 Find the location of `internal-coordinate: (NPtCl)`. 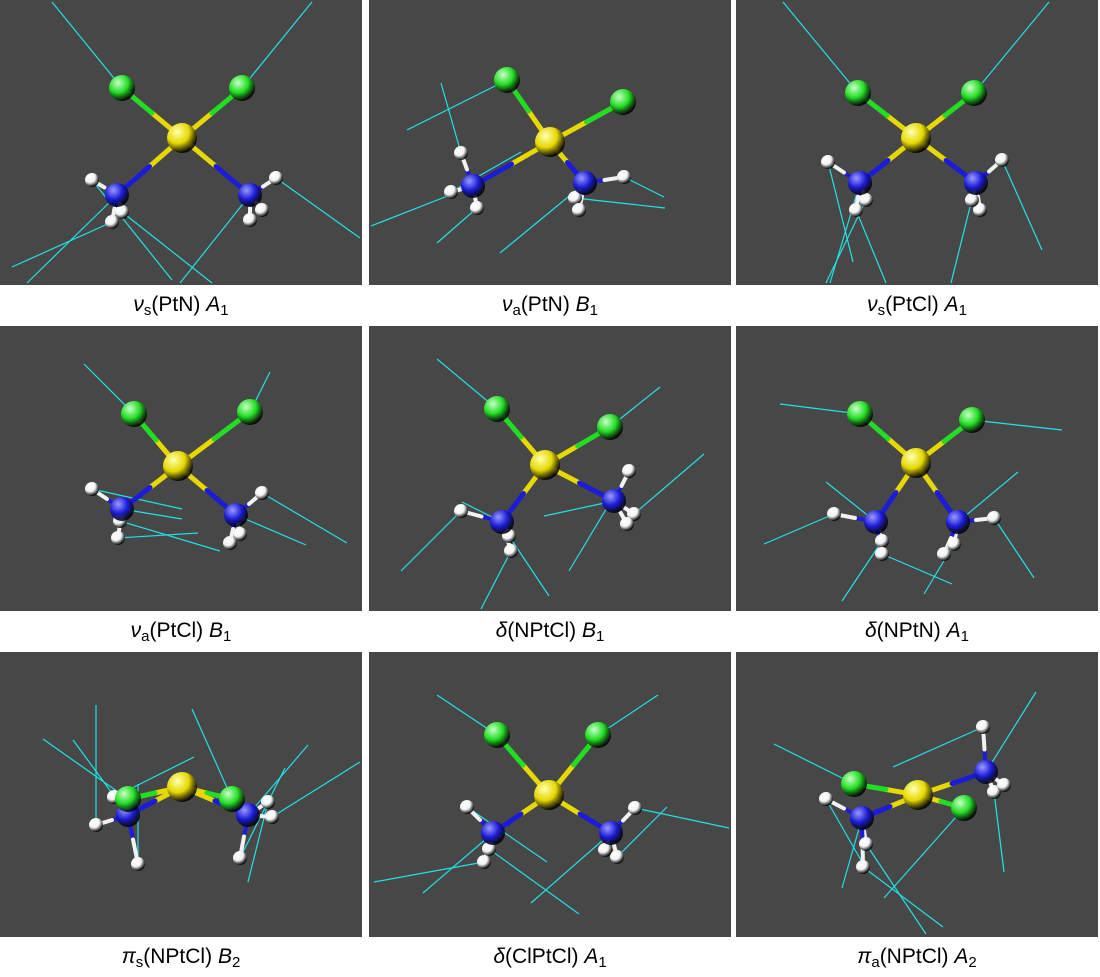

internal-coordinate: (NPtCl) is located at coordinates (178, 956).